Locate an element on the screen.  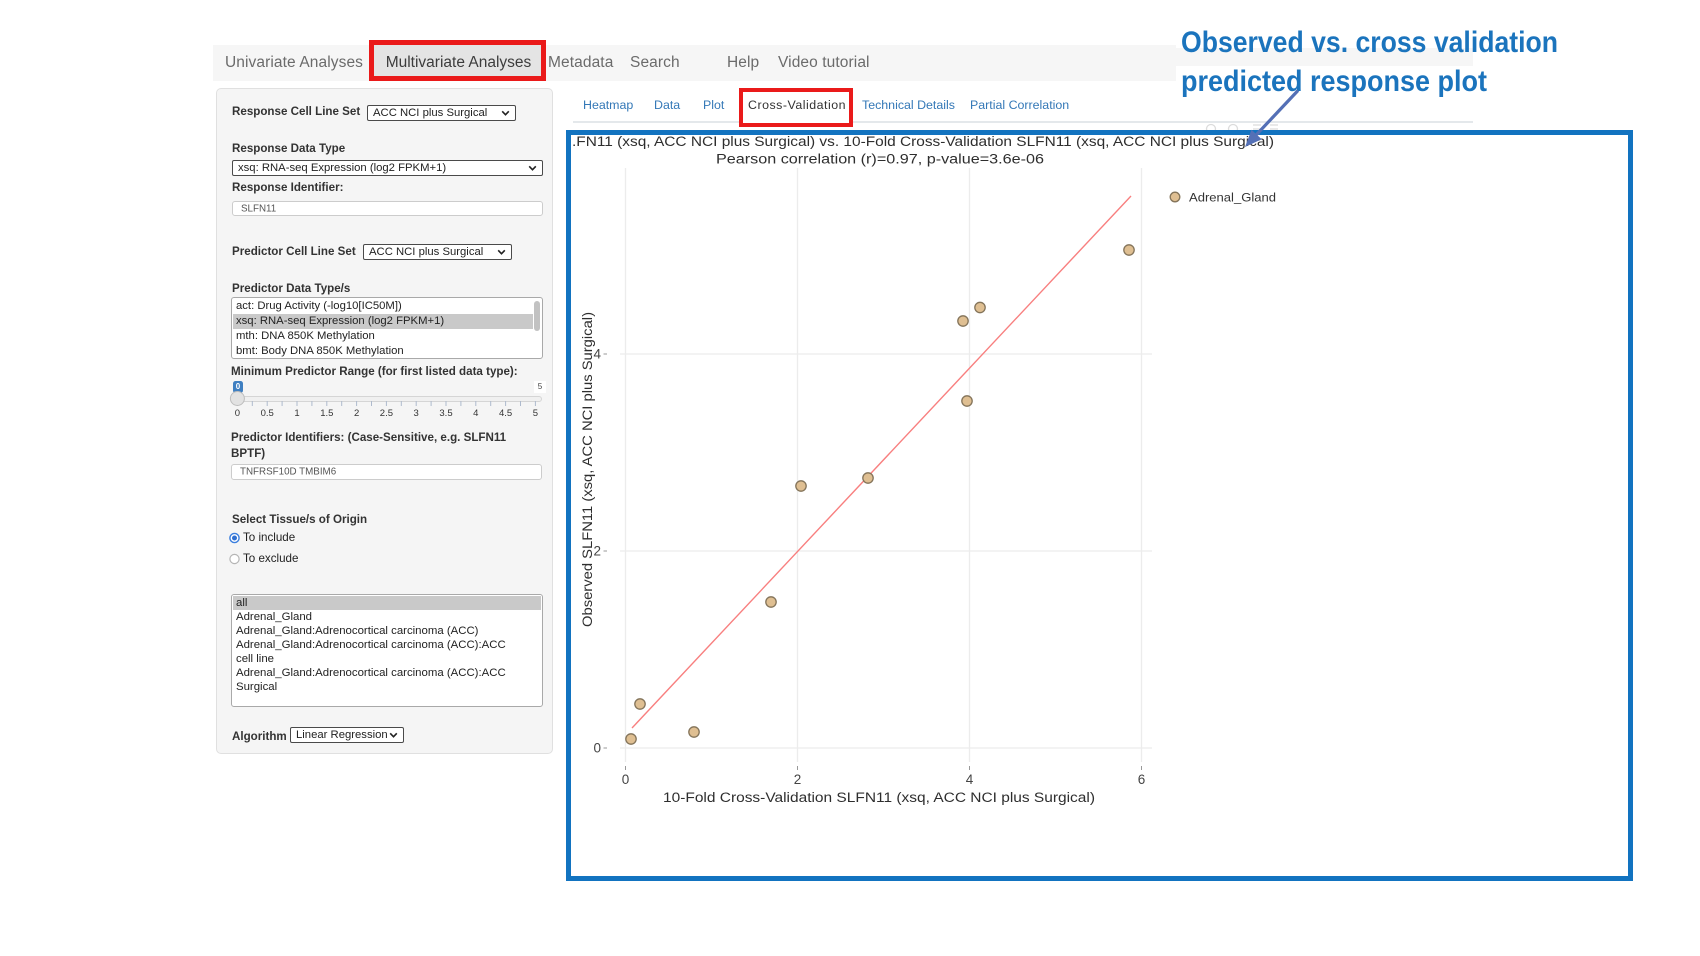
svg-text: 1 is located at coordinates (296, 413).